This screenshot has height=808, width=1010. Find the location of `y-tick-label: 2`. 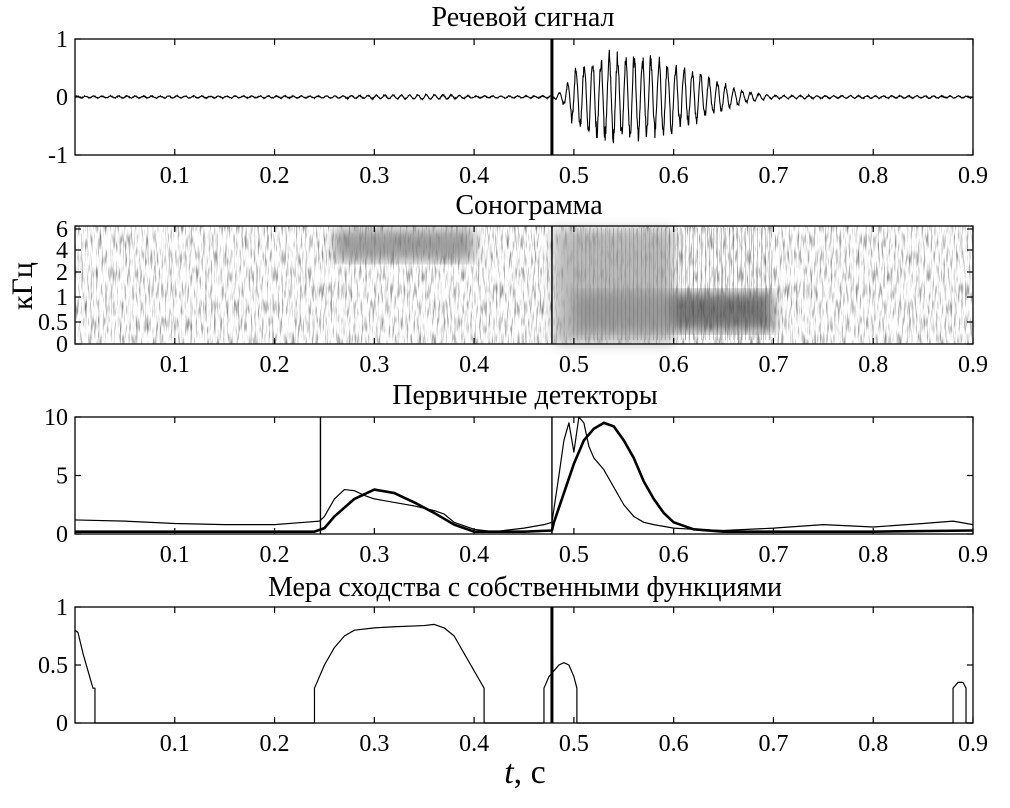

y-tick-label: 2 is located at coordinates (62, 273).